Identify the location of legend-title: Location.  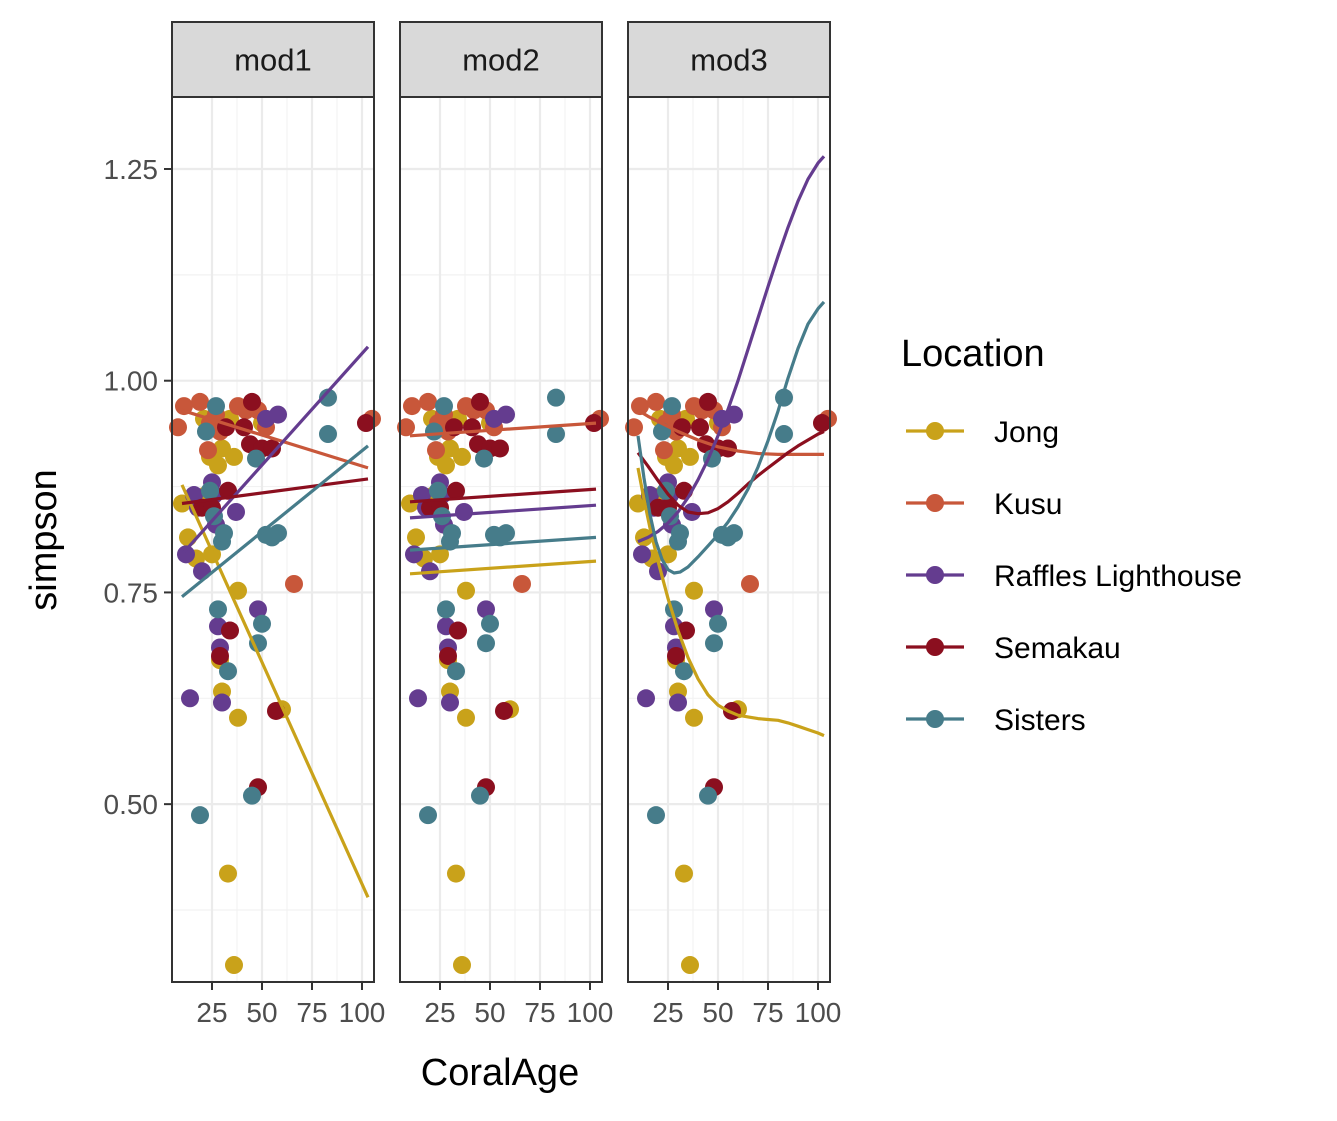
(973, 354).